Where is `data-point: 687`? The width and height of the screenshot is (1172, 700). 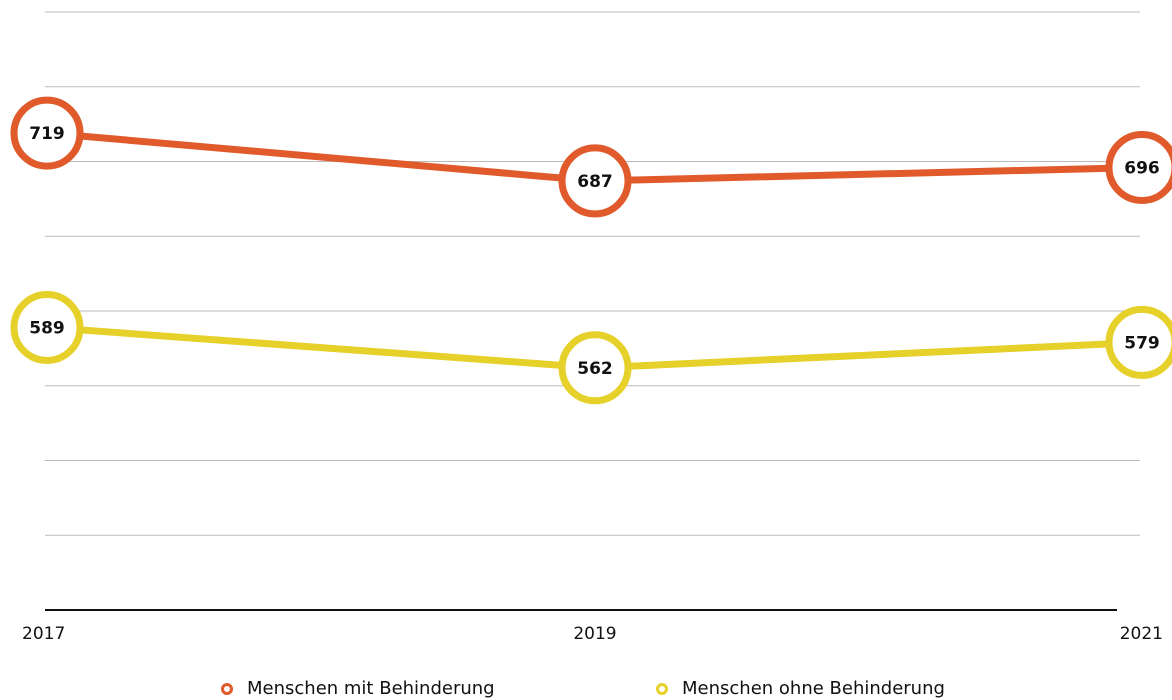 data-point: 687 is located at coordinates (595, 181).